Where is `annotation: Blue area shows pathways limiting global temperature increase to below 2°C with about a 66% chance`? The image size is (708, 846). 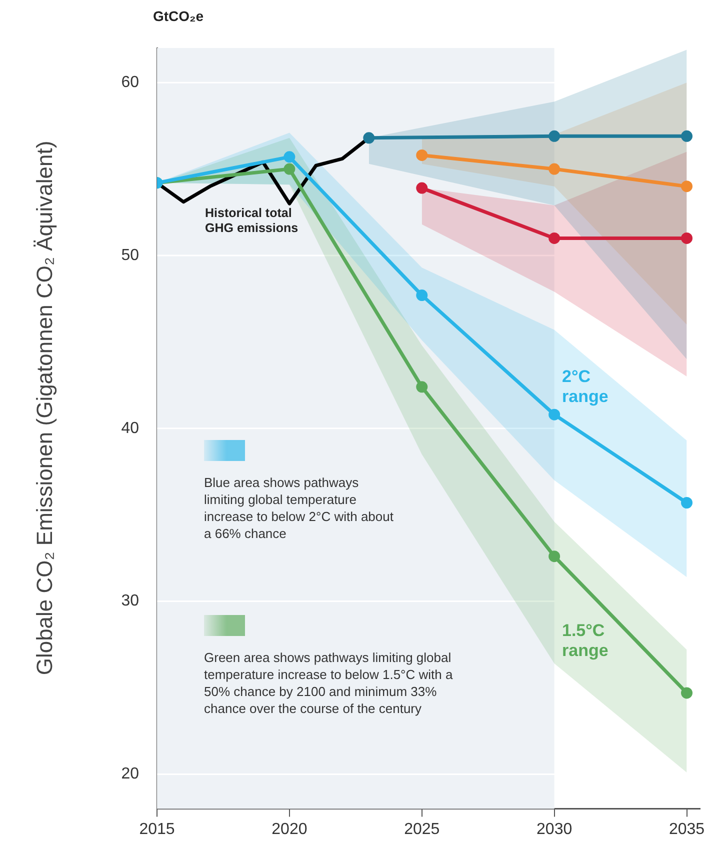
annotation: Blue area shows pathways limiting global temperature increase to below 2°C with about a 66% chance is located at coordinates (299, 508).